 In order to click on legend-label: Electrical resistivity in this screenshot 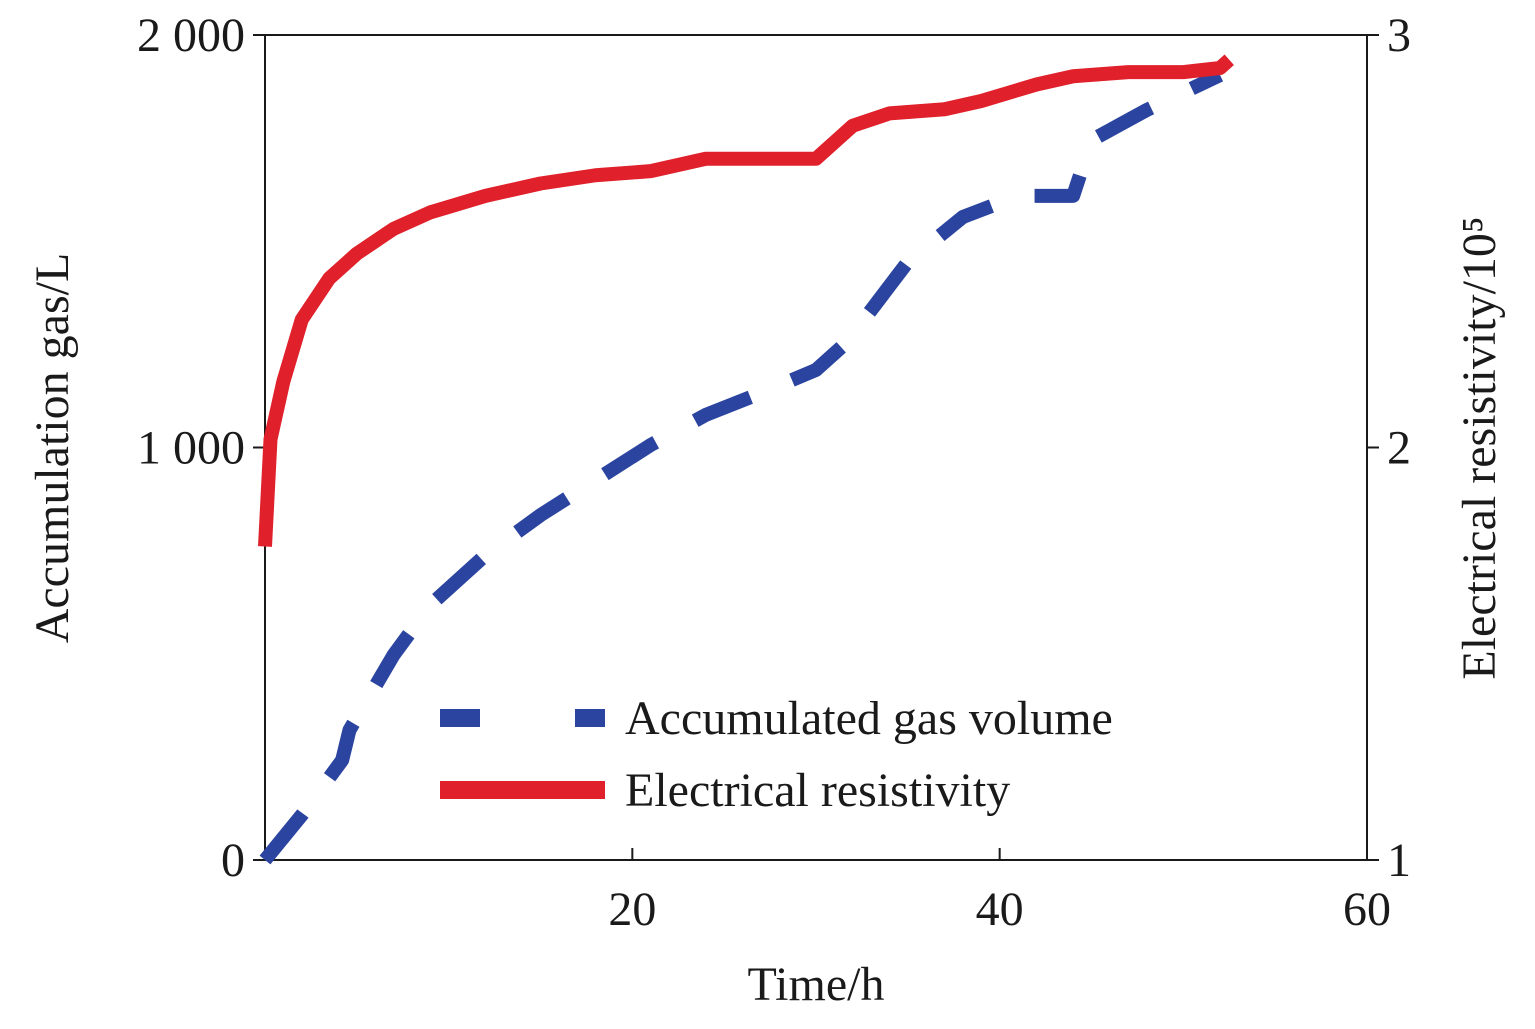, I will do `click(817, 790)`.